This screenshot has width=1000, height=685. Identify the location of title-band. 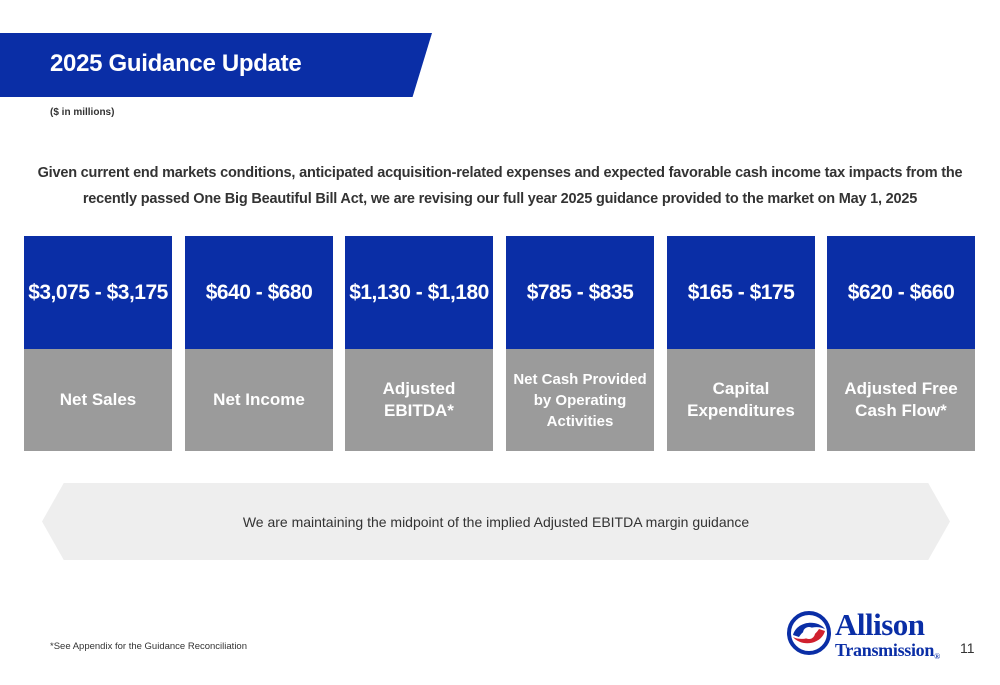
(216, 65).